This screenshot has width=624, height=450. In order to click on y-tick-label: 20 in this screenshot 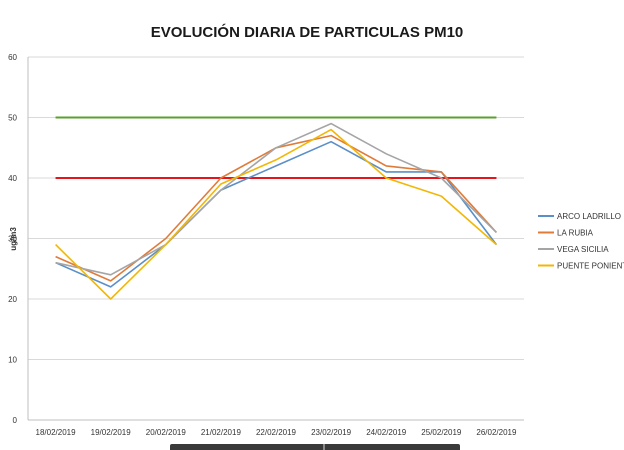, I will do `click(12, 299)`.